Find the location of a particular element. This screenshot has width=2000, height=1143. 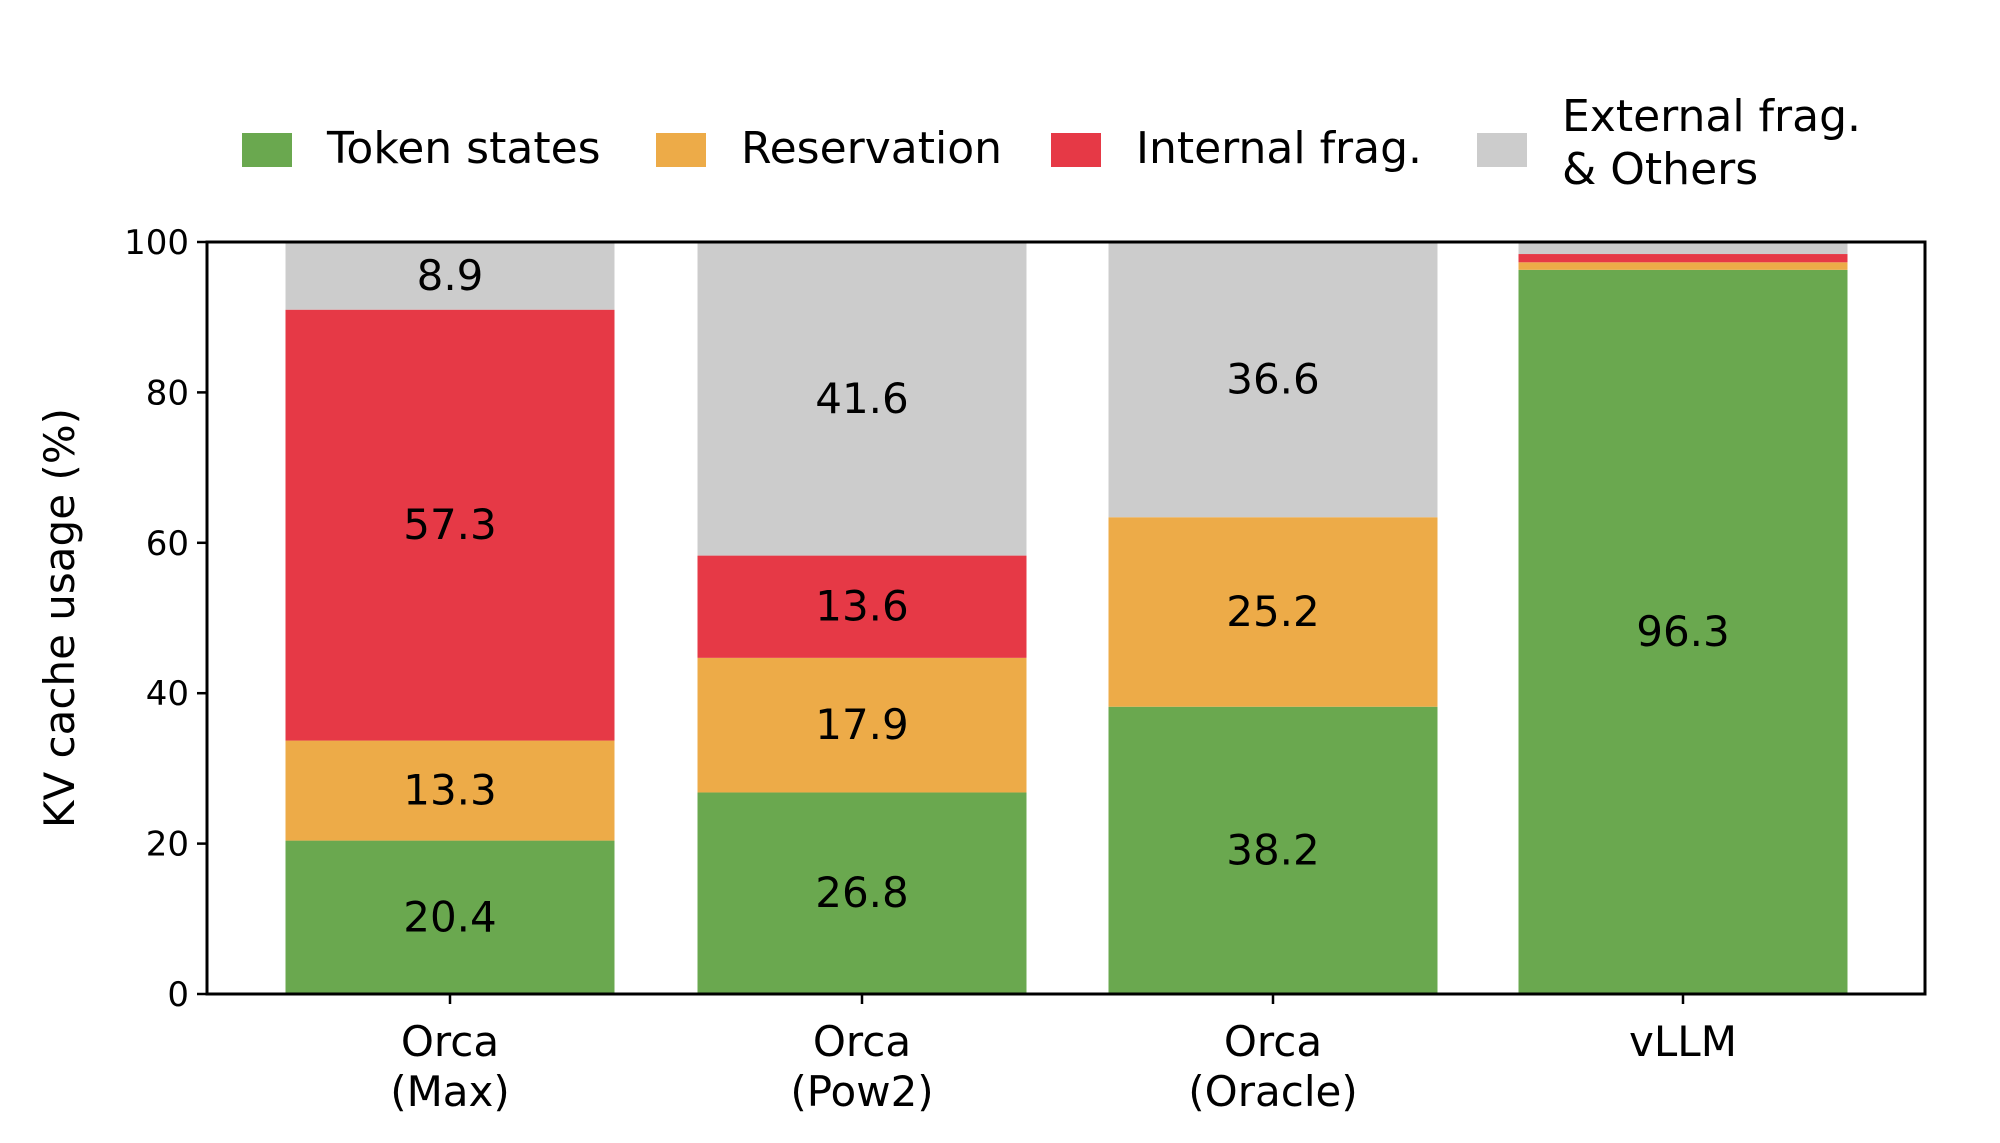

data-label: 13.3 is located at coordinates (450, 790).